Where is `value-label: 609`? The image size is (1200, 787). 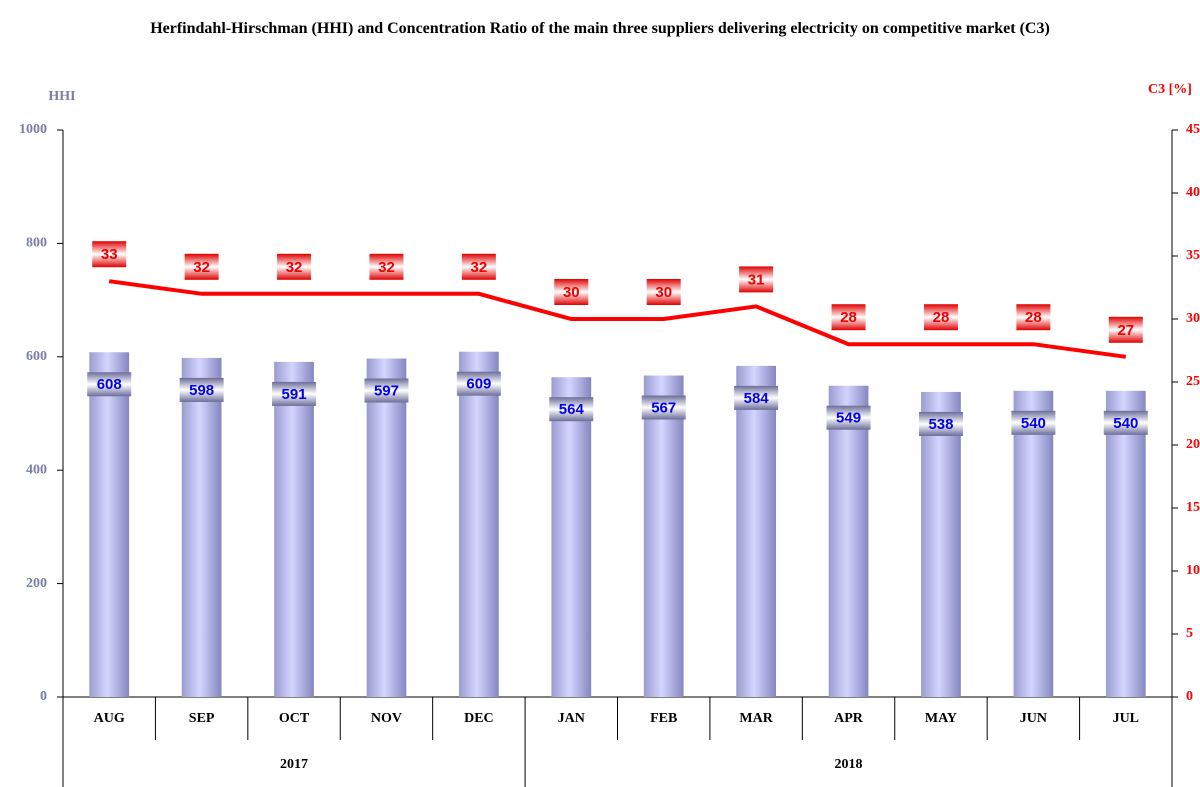 value-label: 609 is located at coordinates (478, 384).